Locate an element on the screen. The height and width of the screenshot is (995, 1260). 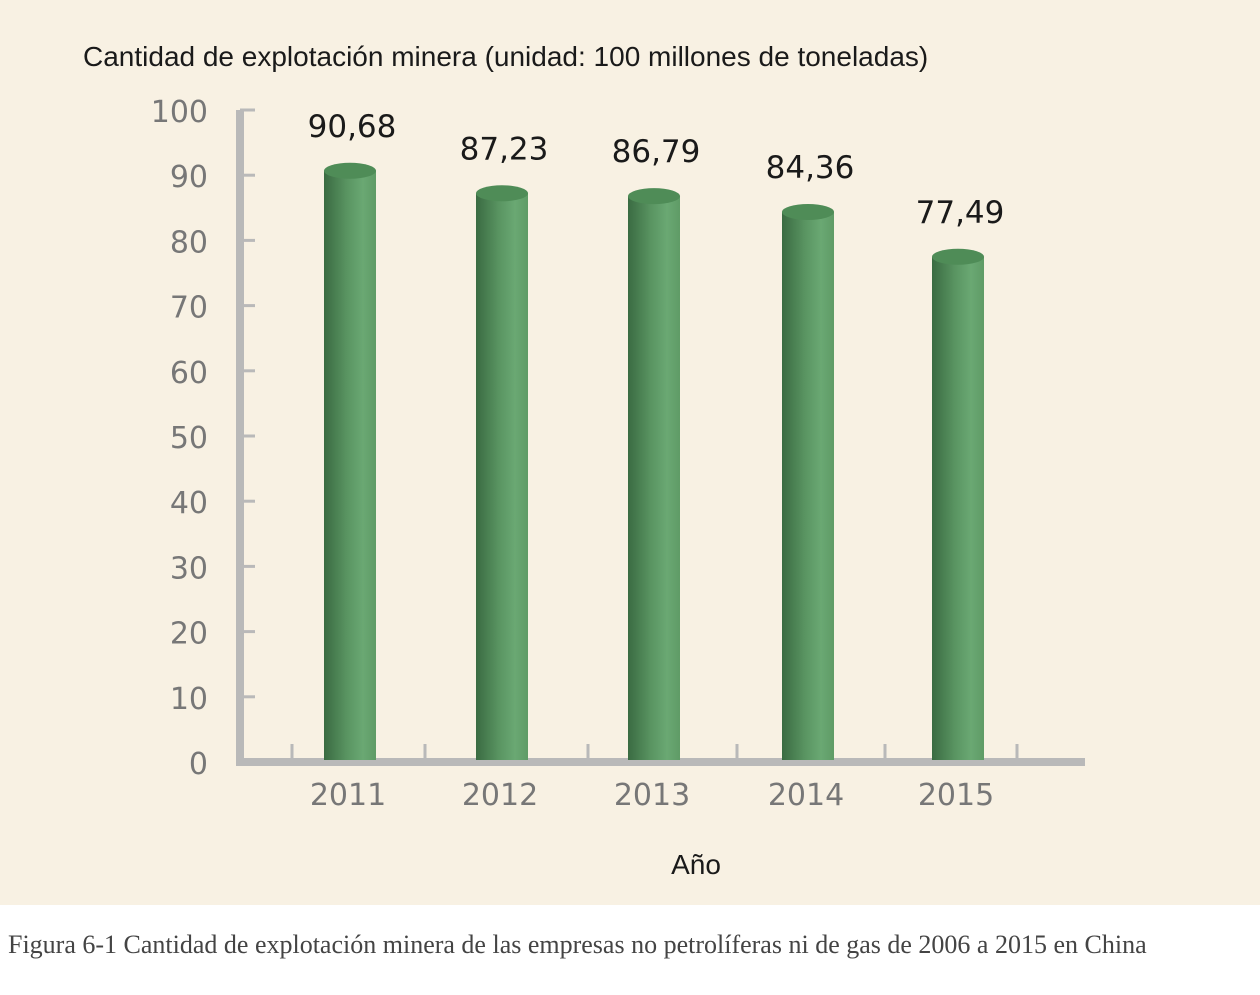
y-tick-label: 40 is located at coordinates (189, 503).